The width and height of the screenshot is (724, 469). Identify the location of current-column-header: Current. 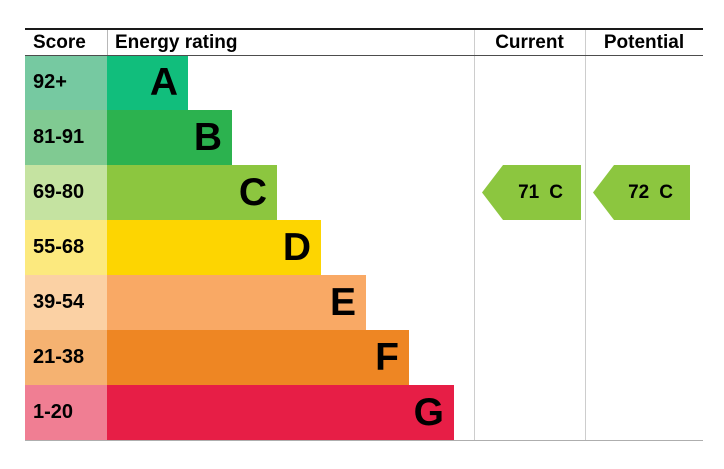
(529, 42).